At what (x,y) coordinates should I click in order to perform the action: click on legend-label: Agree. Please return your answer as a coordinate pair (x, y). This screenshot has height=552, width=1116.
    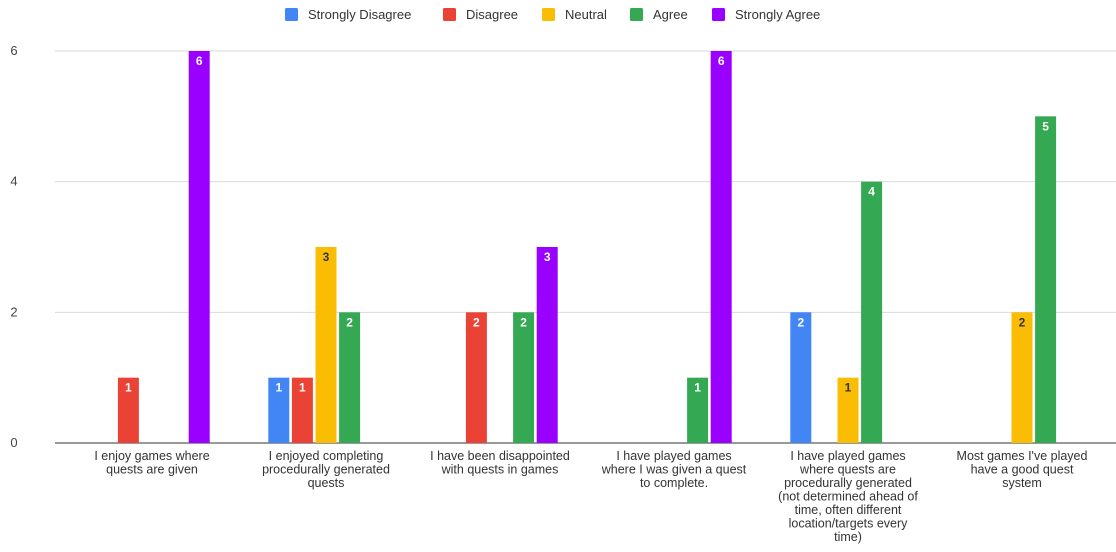
    Looking at the image, I should click on (670, 14).